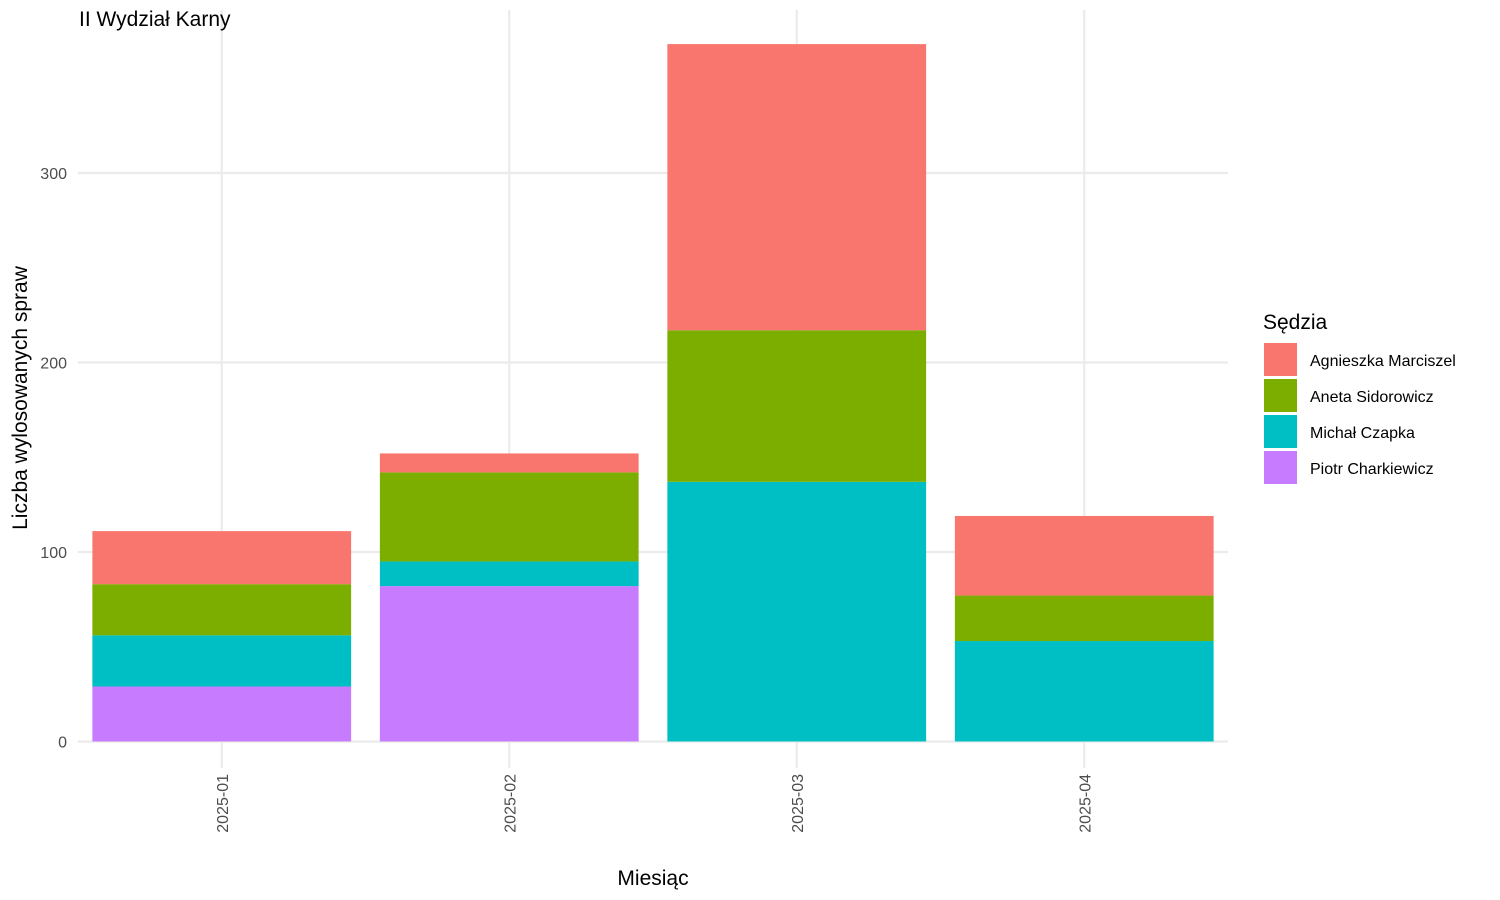 This screenshot has width=1500, height=900. What do you see at coordinates (53, 458) in the screenshot?
I see `y-axis-ticks: 0 100 200 300` at bounding box center [53, 458].